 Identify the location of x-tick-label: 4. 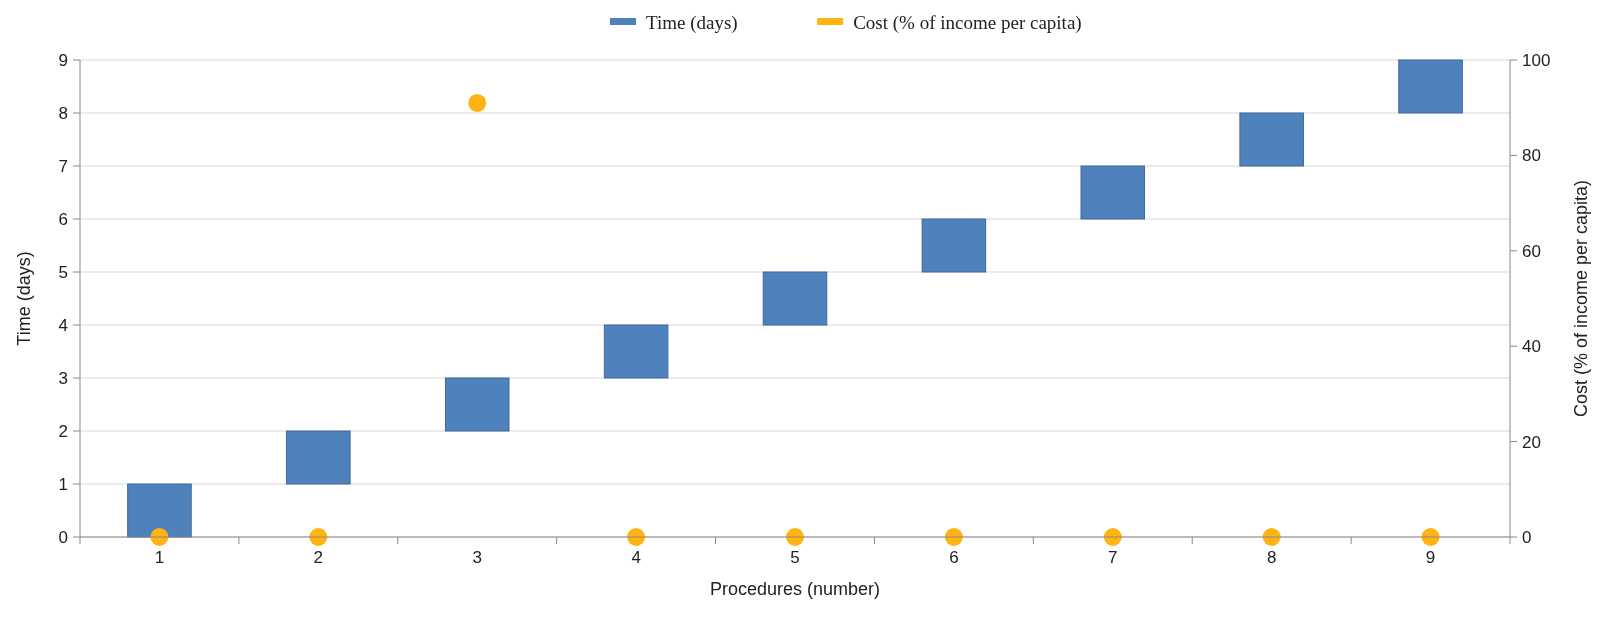
(636, 557).